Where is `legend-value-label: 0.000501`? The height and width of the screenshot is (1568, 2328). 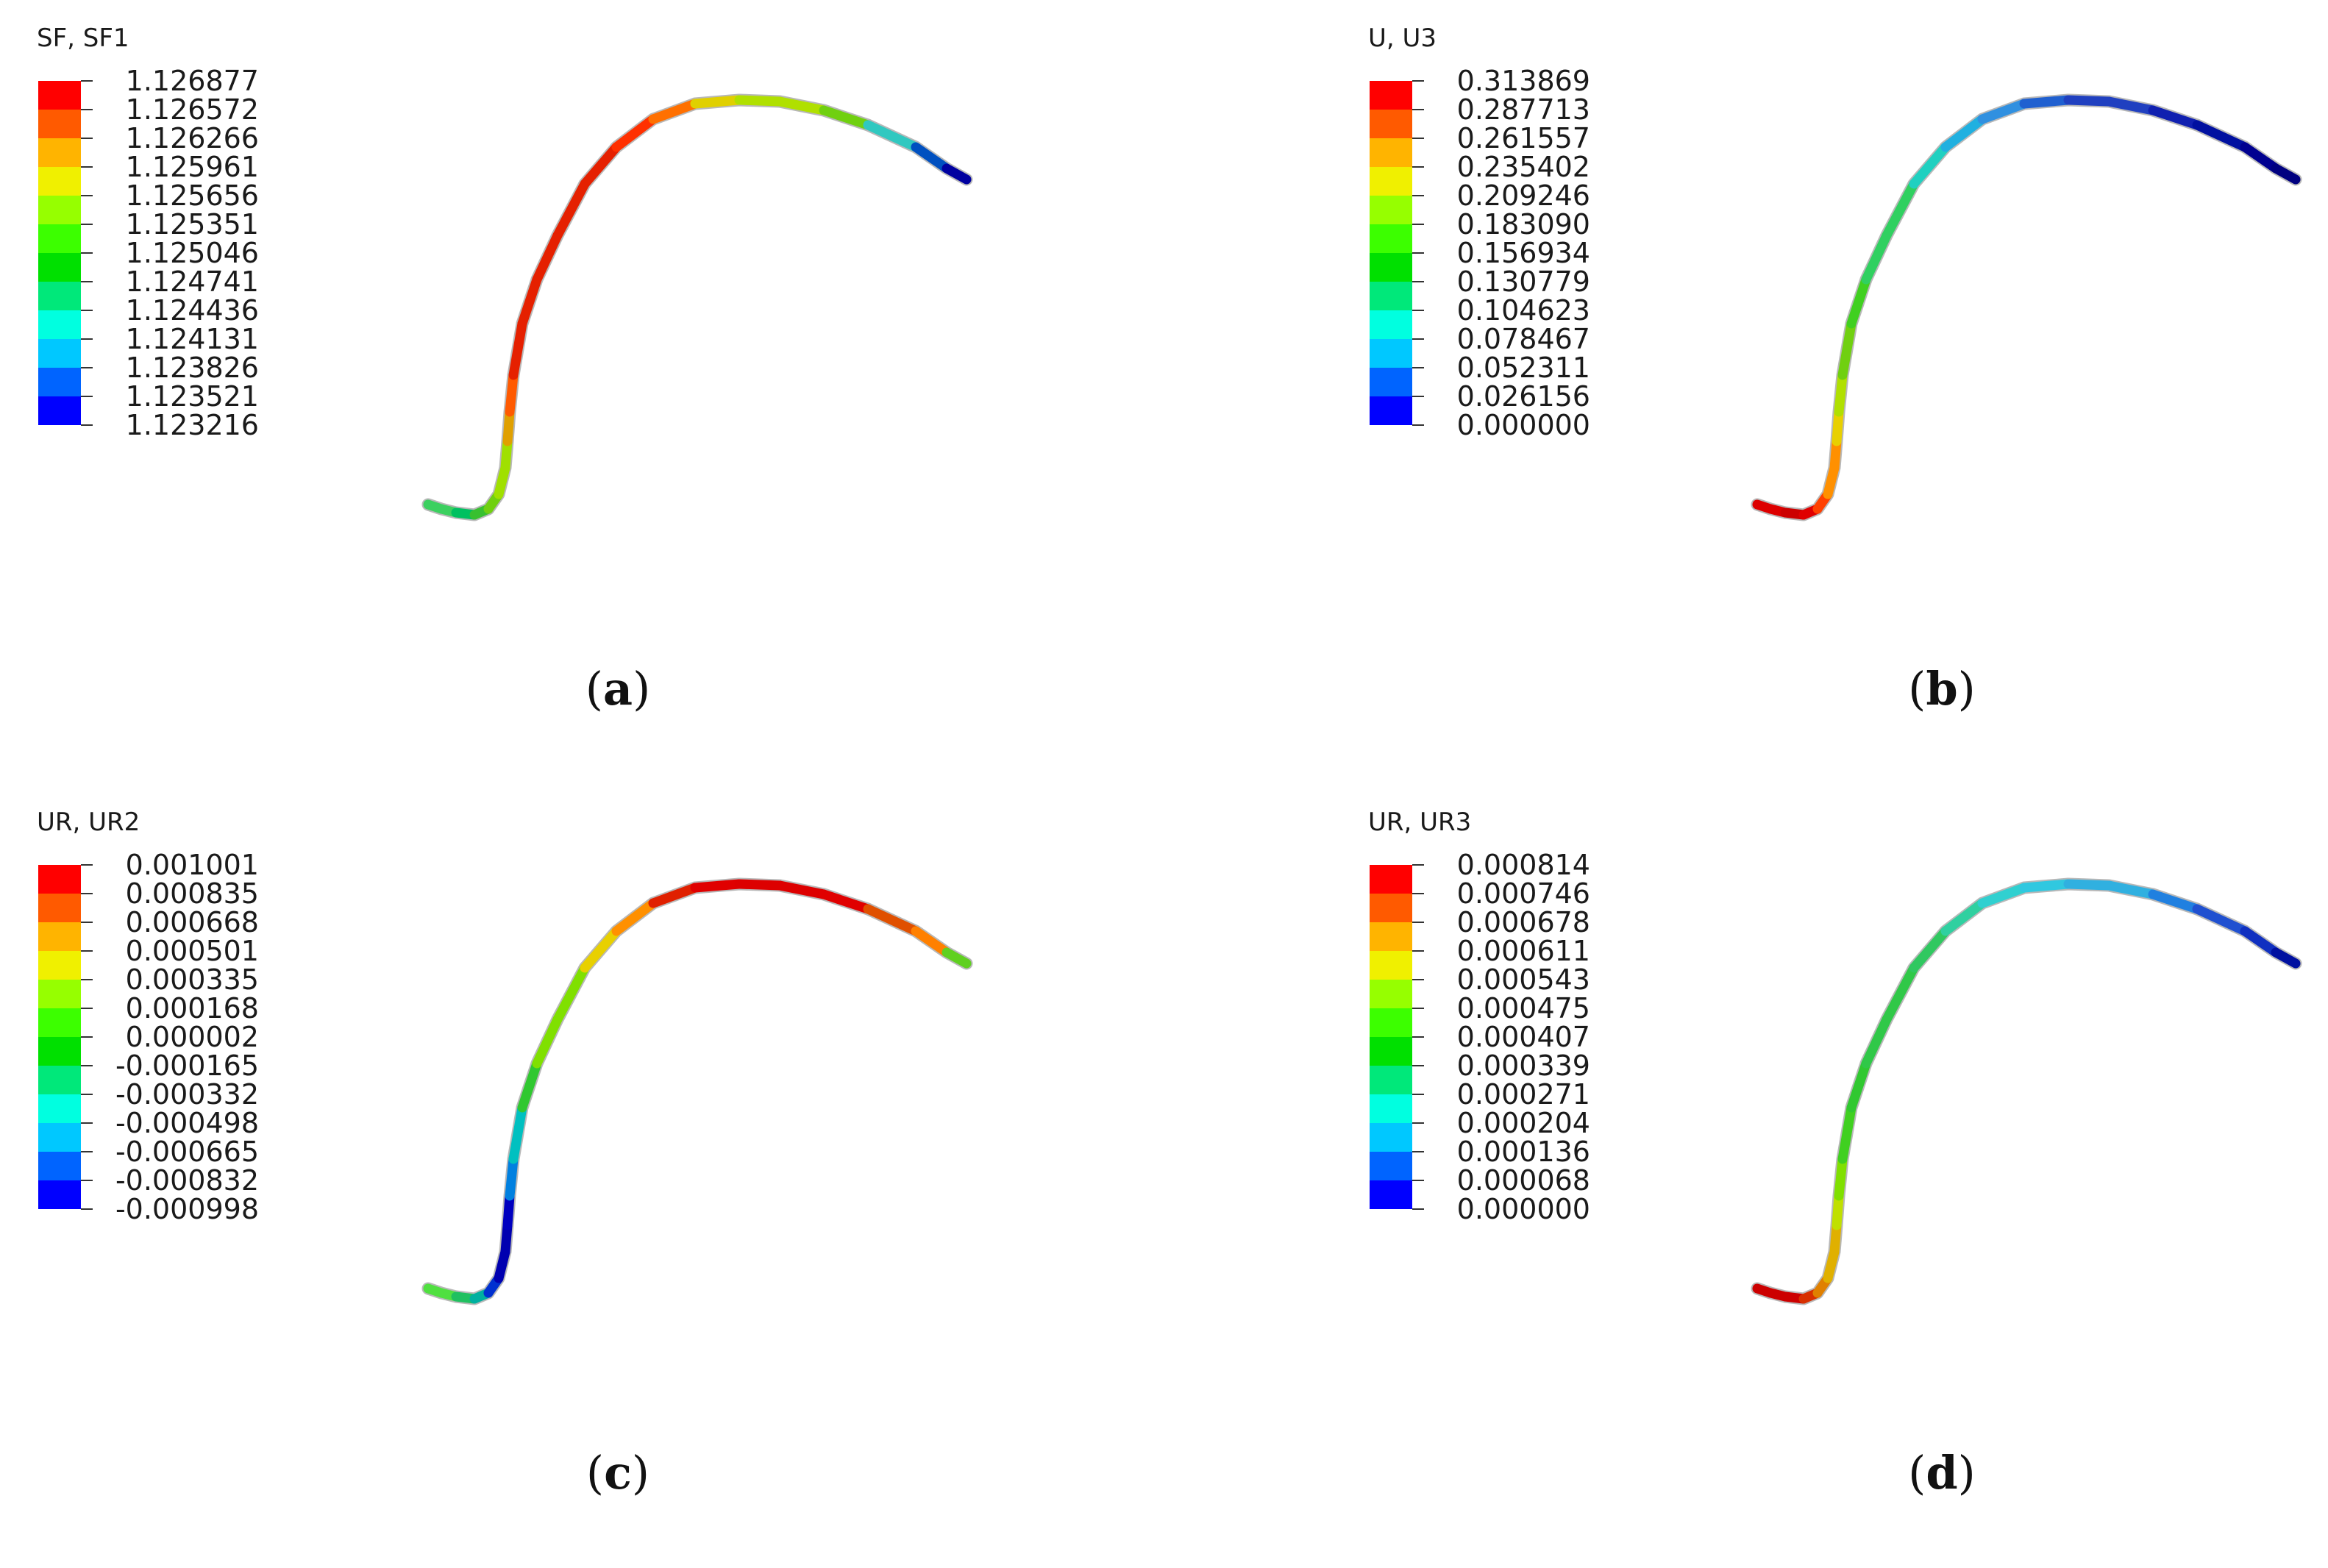 legend-value-label: 0.000501 is located at coordinates (193, 951).